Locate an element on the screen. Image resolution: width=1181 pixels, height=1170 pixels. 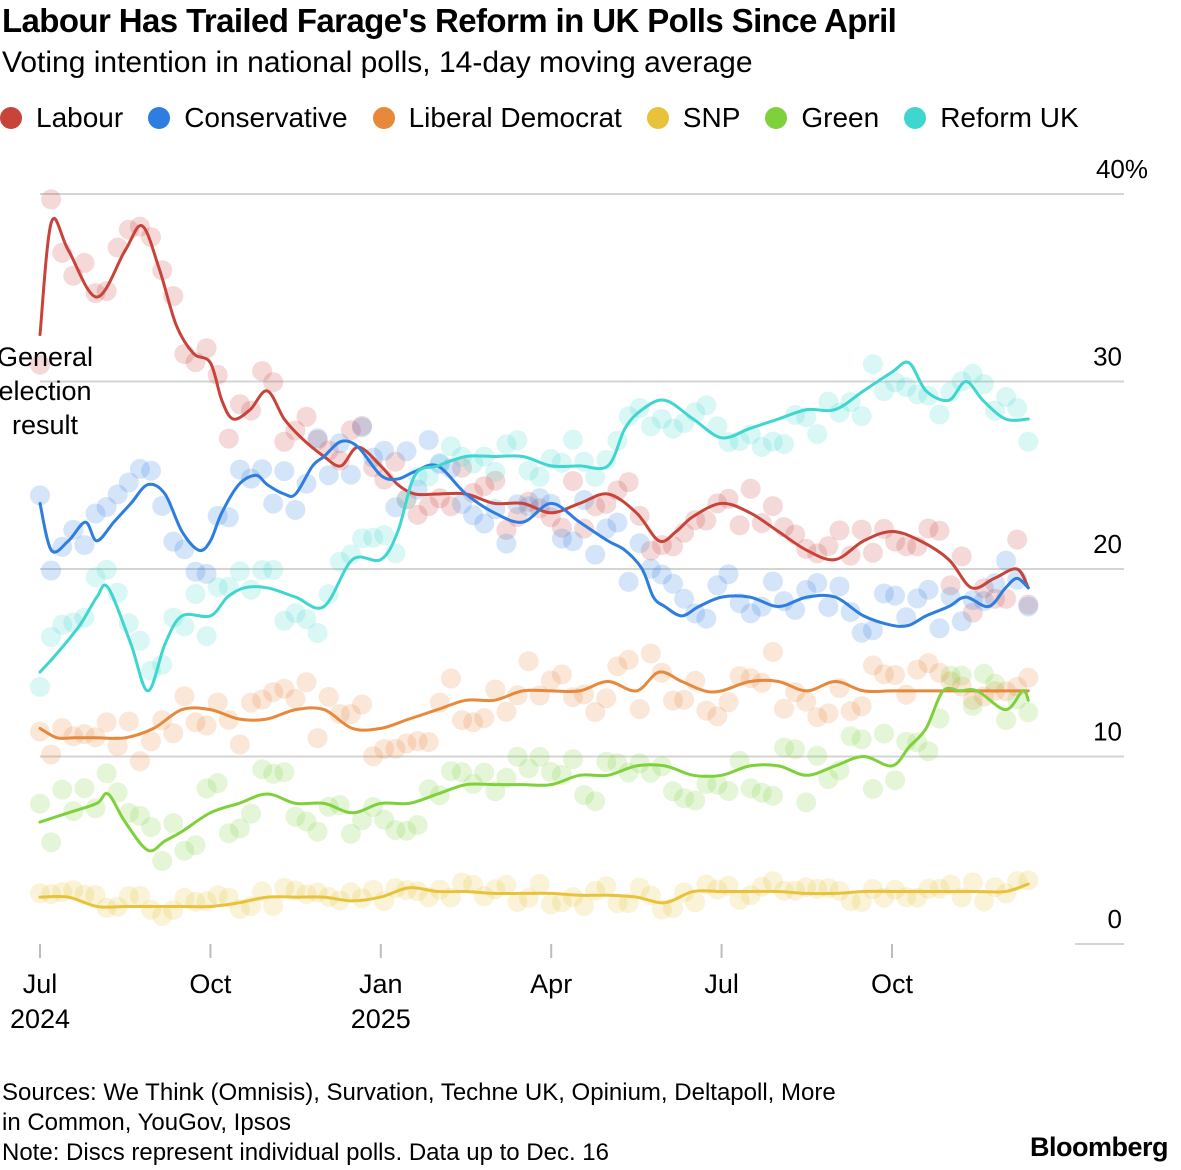
poll-discs-liberal-democrat is located at coordinates (534, 706).